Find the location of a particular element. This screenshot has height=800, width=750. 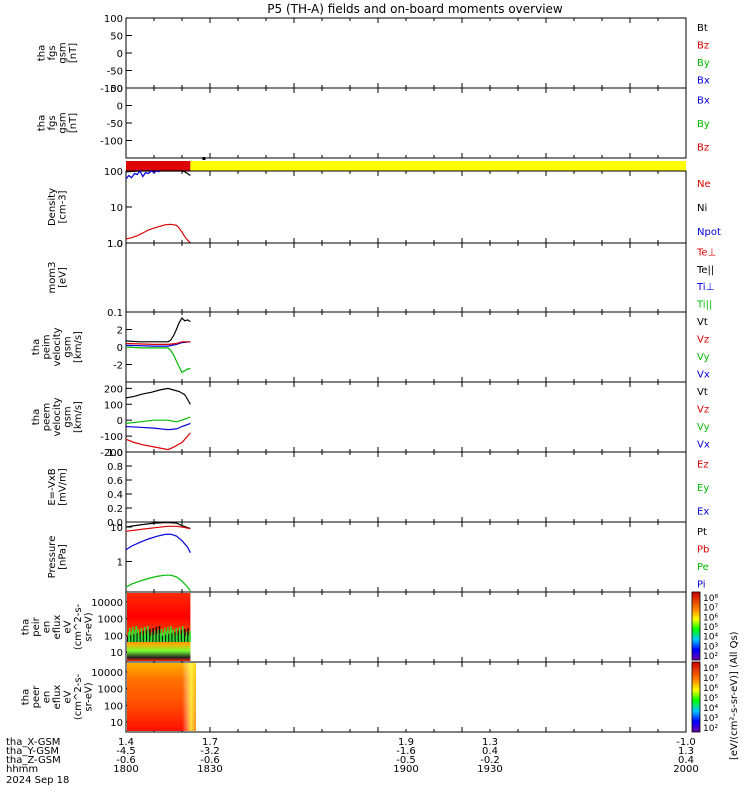

ytick-label: 0.8 is located at coordinates (115, 467).